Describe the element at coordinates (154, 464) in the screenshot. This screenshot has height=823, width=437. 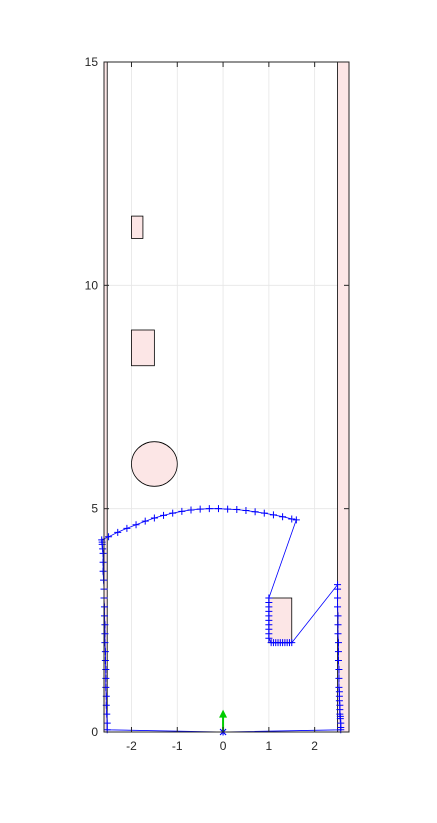
I see `obstacle-circle` at that location.